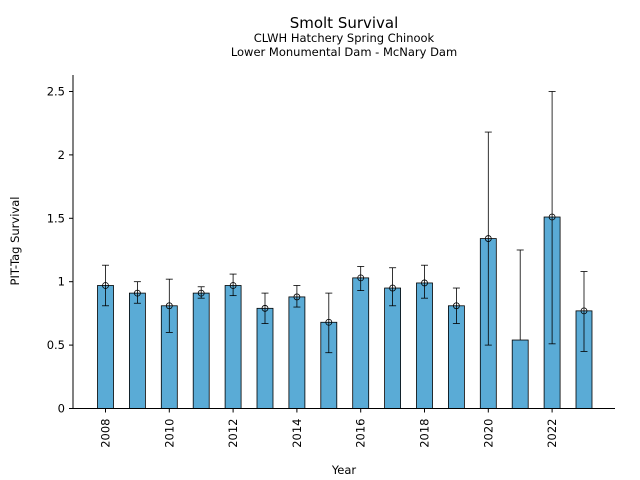 This screenshot has width=640, height=480. What do you see at coordinates (105, 285) in the screenshot?
I see `point-2008` at bounding box center [105, 285].